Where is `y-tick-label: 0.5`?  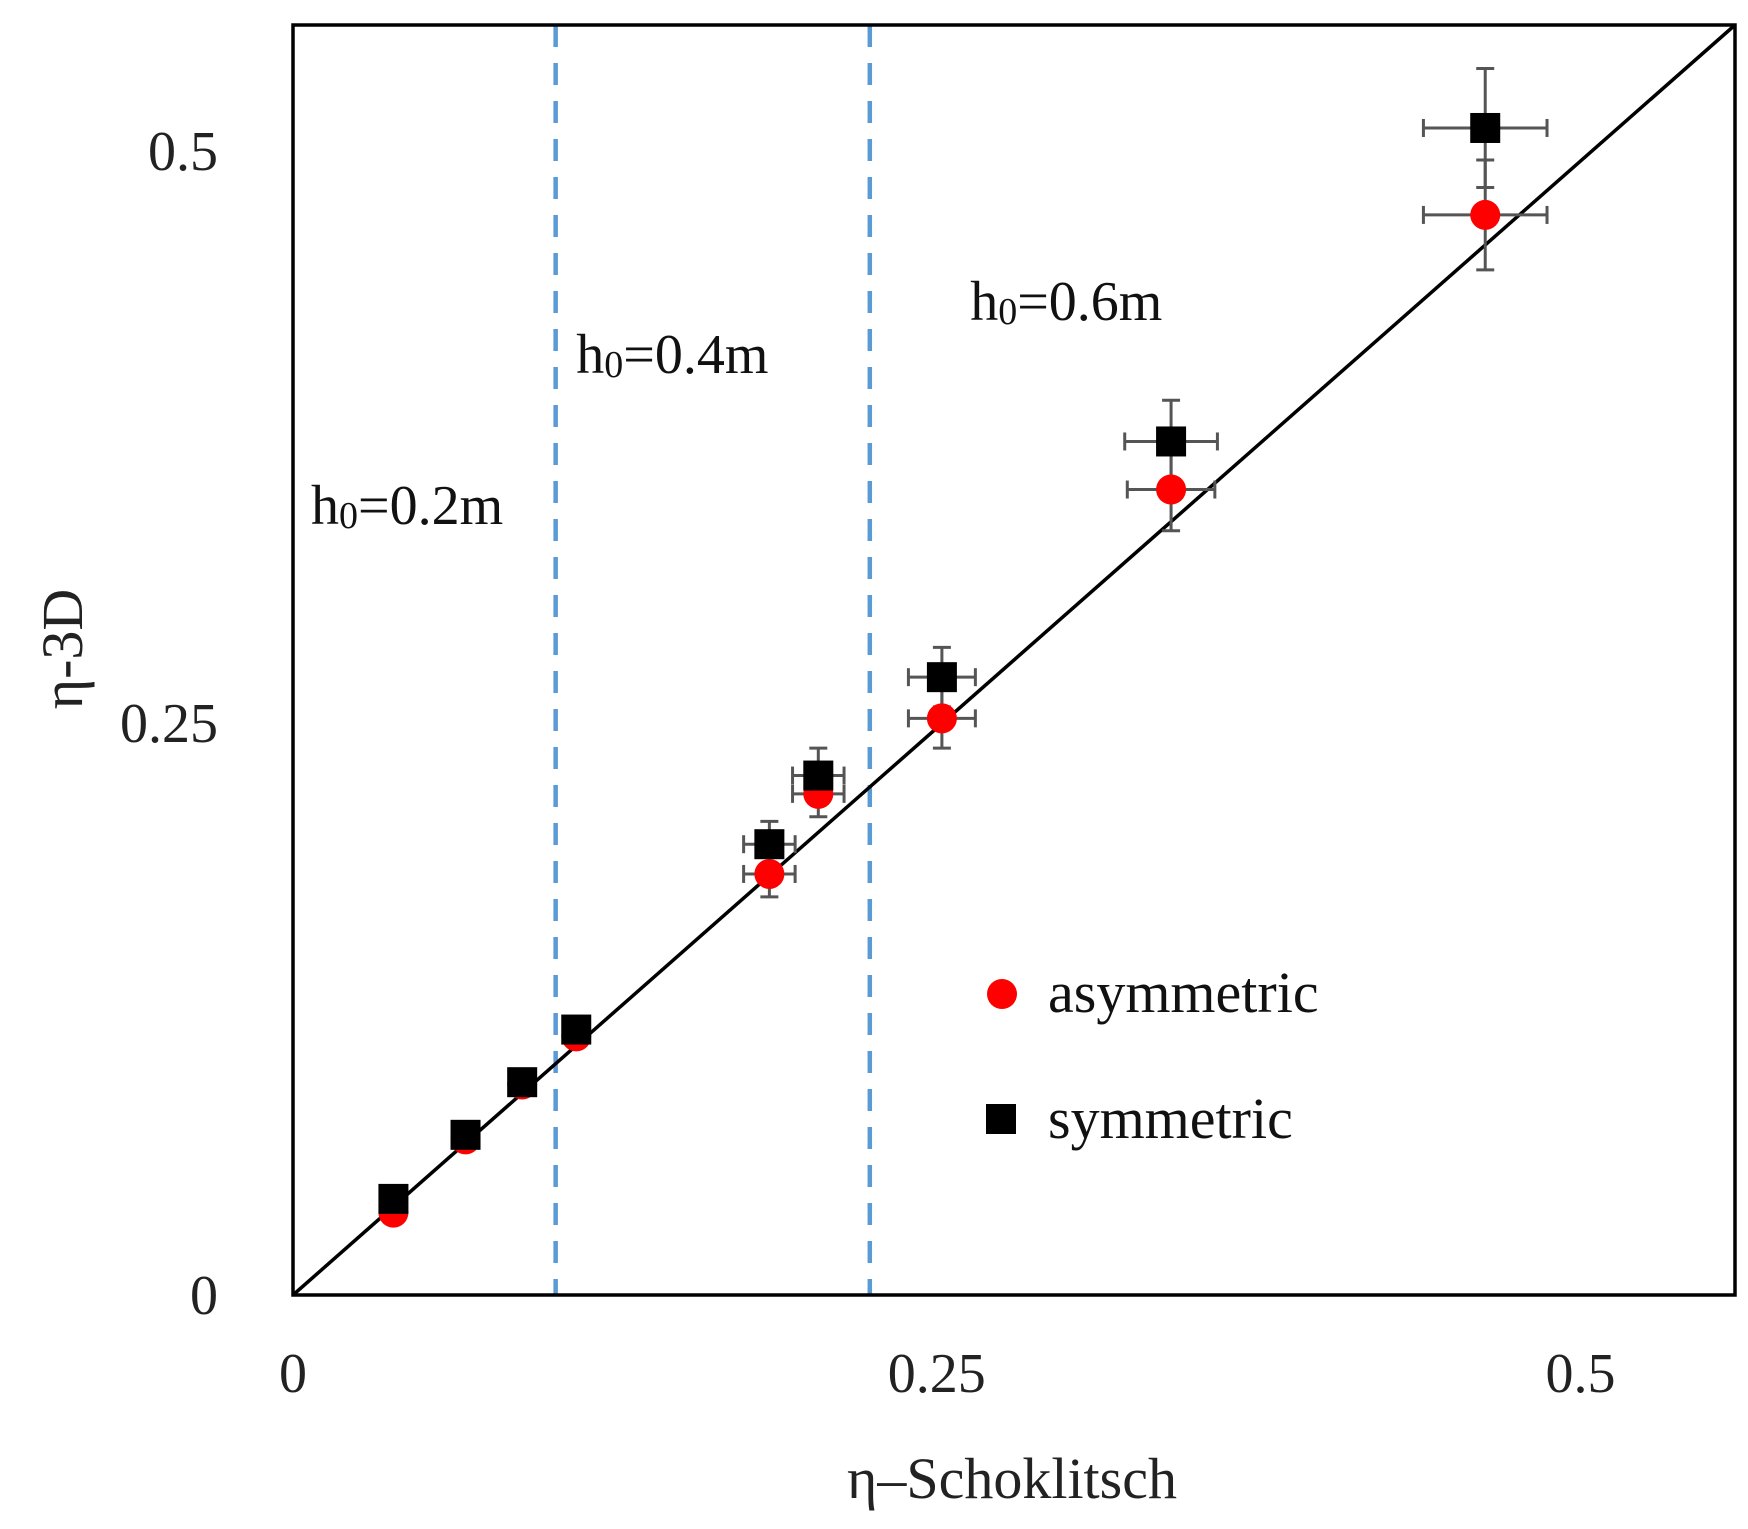
y-tick-label: 0.5 is located at coordinates (183, 152).